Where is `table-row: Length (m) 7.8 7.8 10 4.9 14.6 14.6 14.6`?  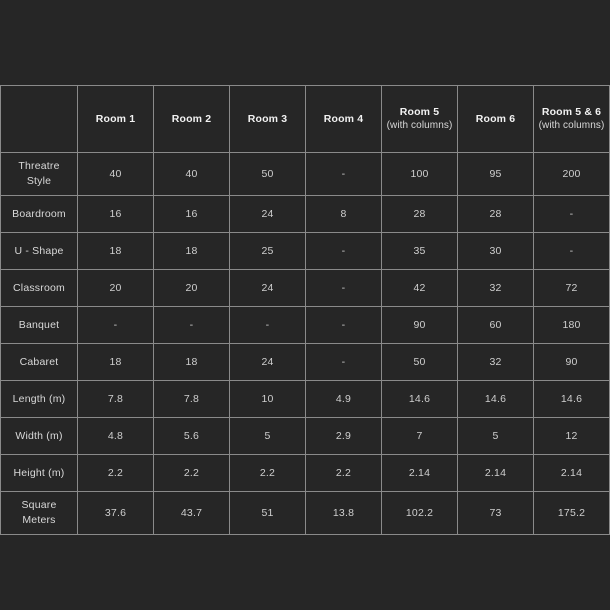 table-row: Length (m) 7.8 7.8 10 4.9 14.6 14.6 14.6 is located at coordinates (305, 399).